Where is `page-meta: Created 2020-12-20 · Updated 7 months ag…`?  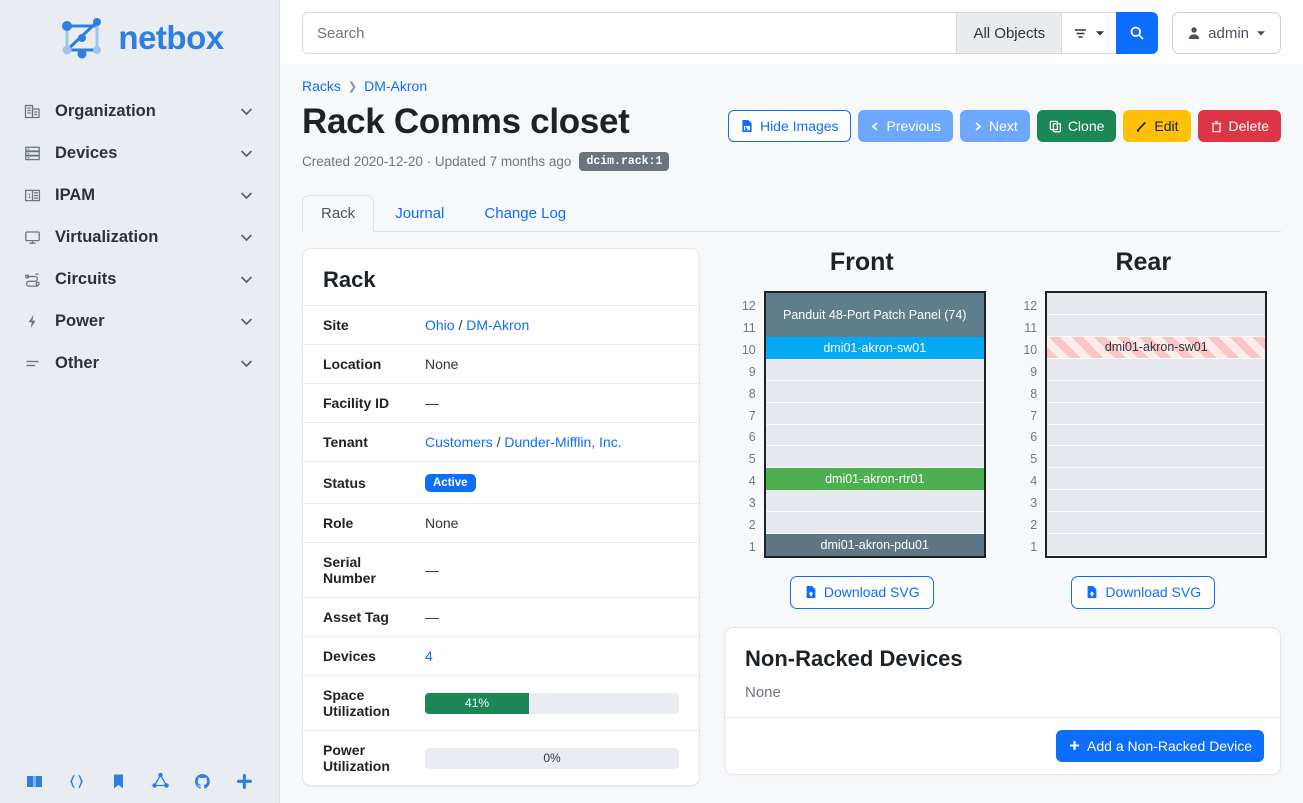
page-meta: Created 2020-12-20 · Updated 7 months ag… is located at coordinates (486, 162).